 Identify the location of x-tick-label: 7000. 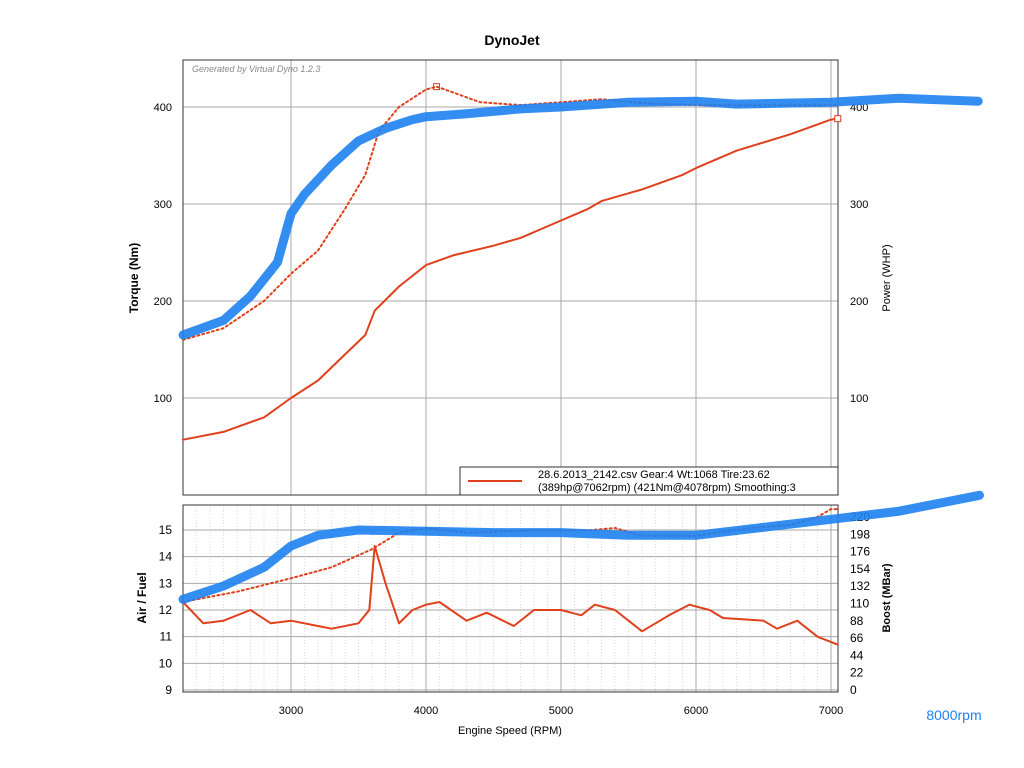
(831, 711).